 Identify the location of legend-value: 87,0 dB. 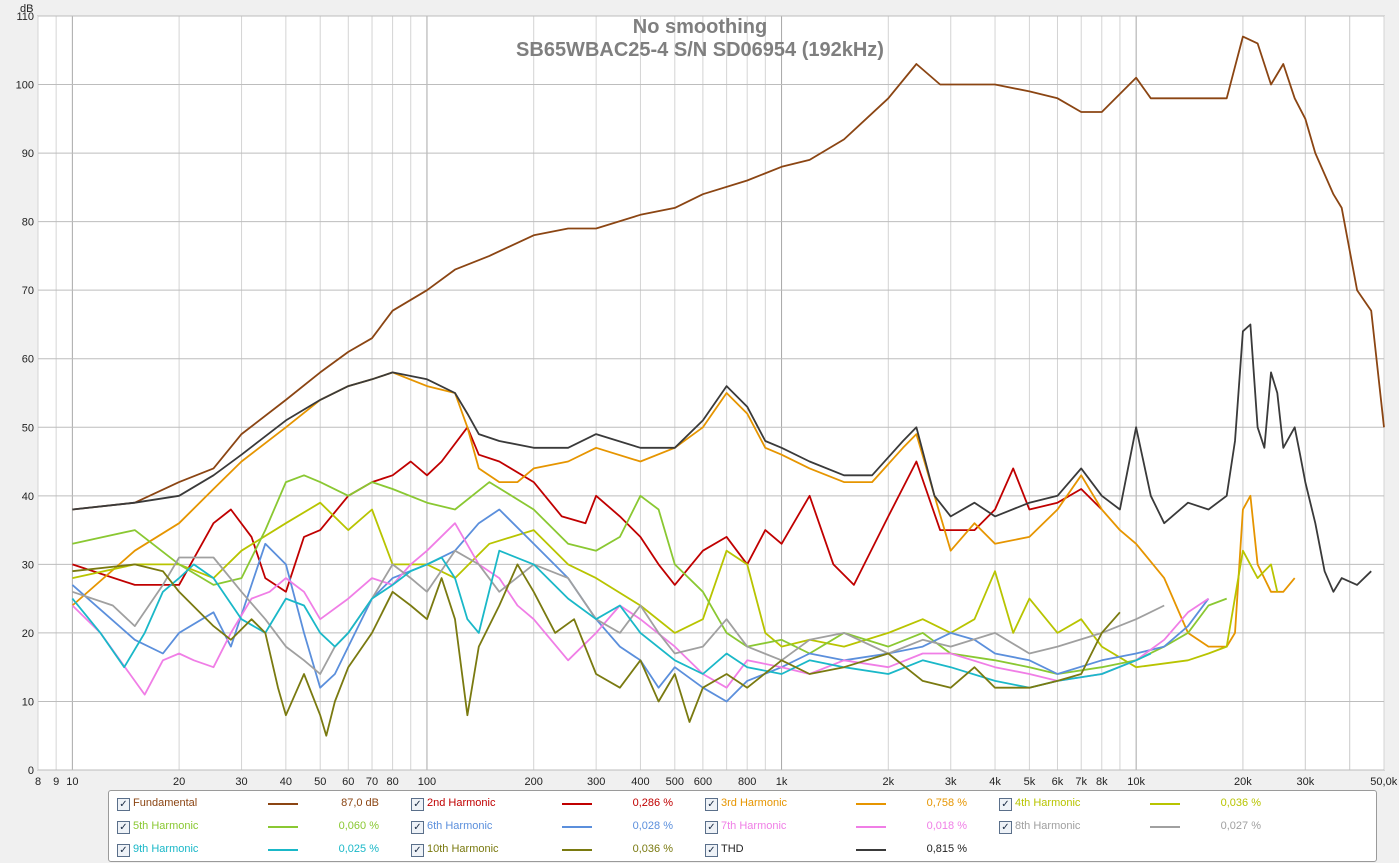
(360, 803).